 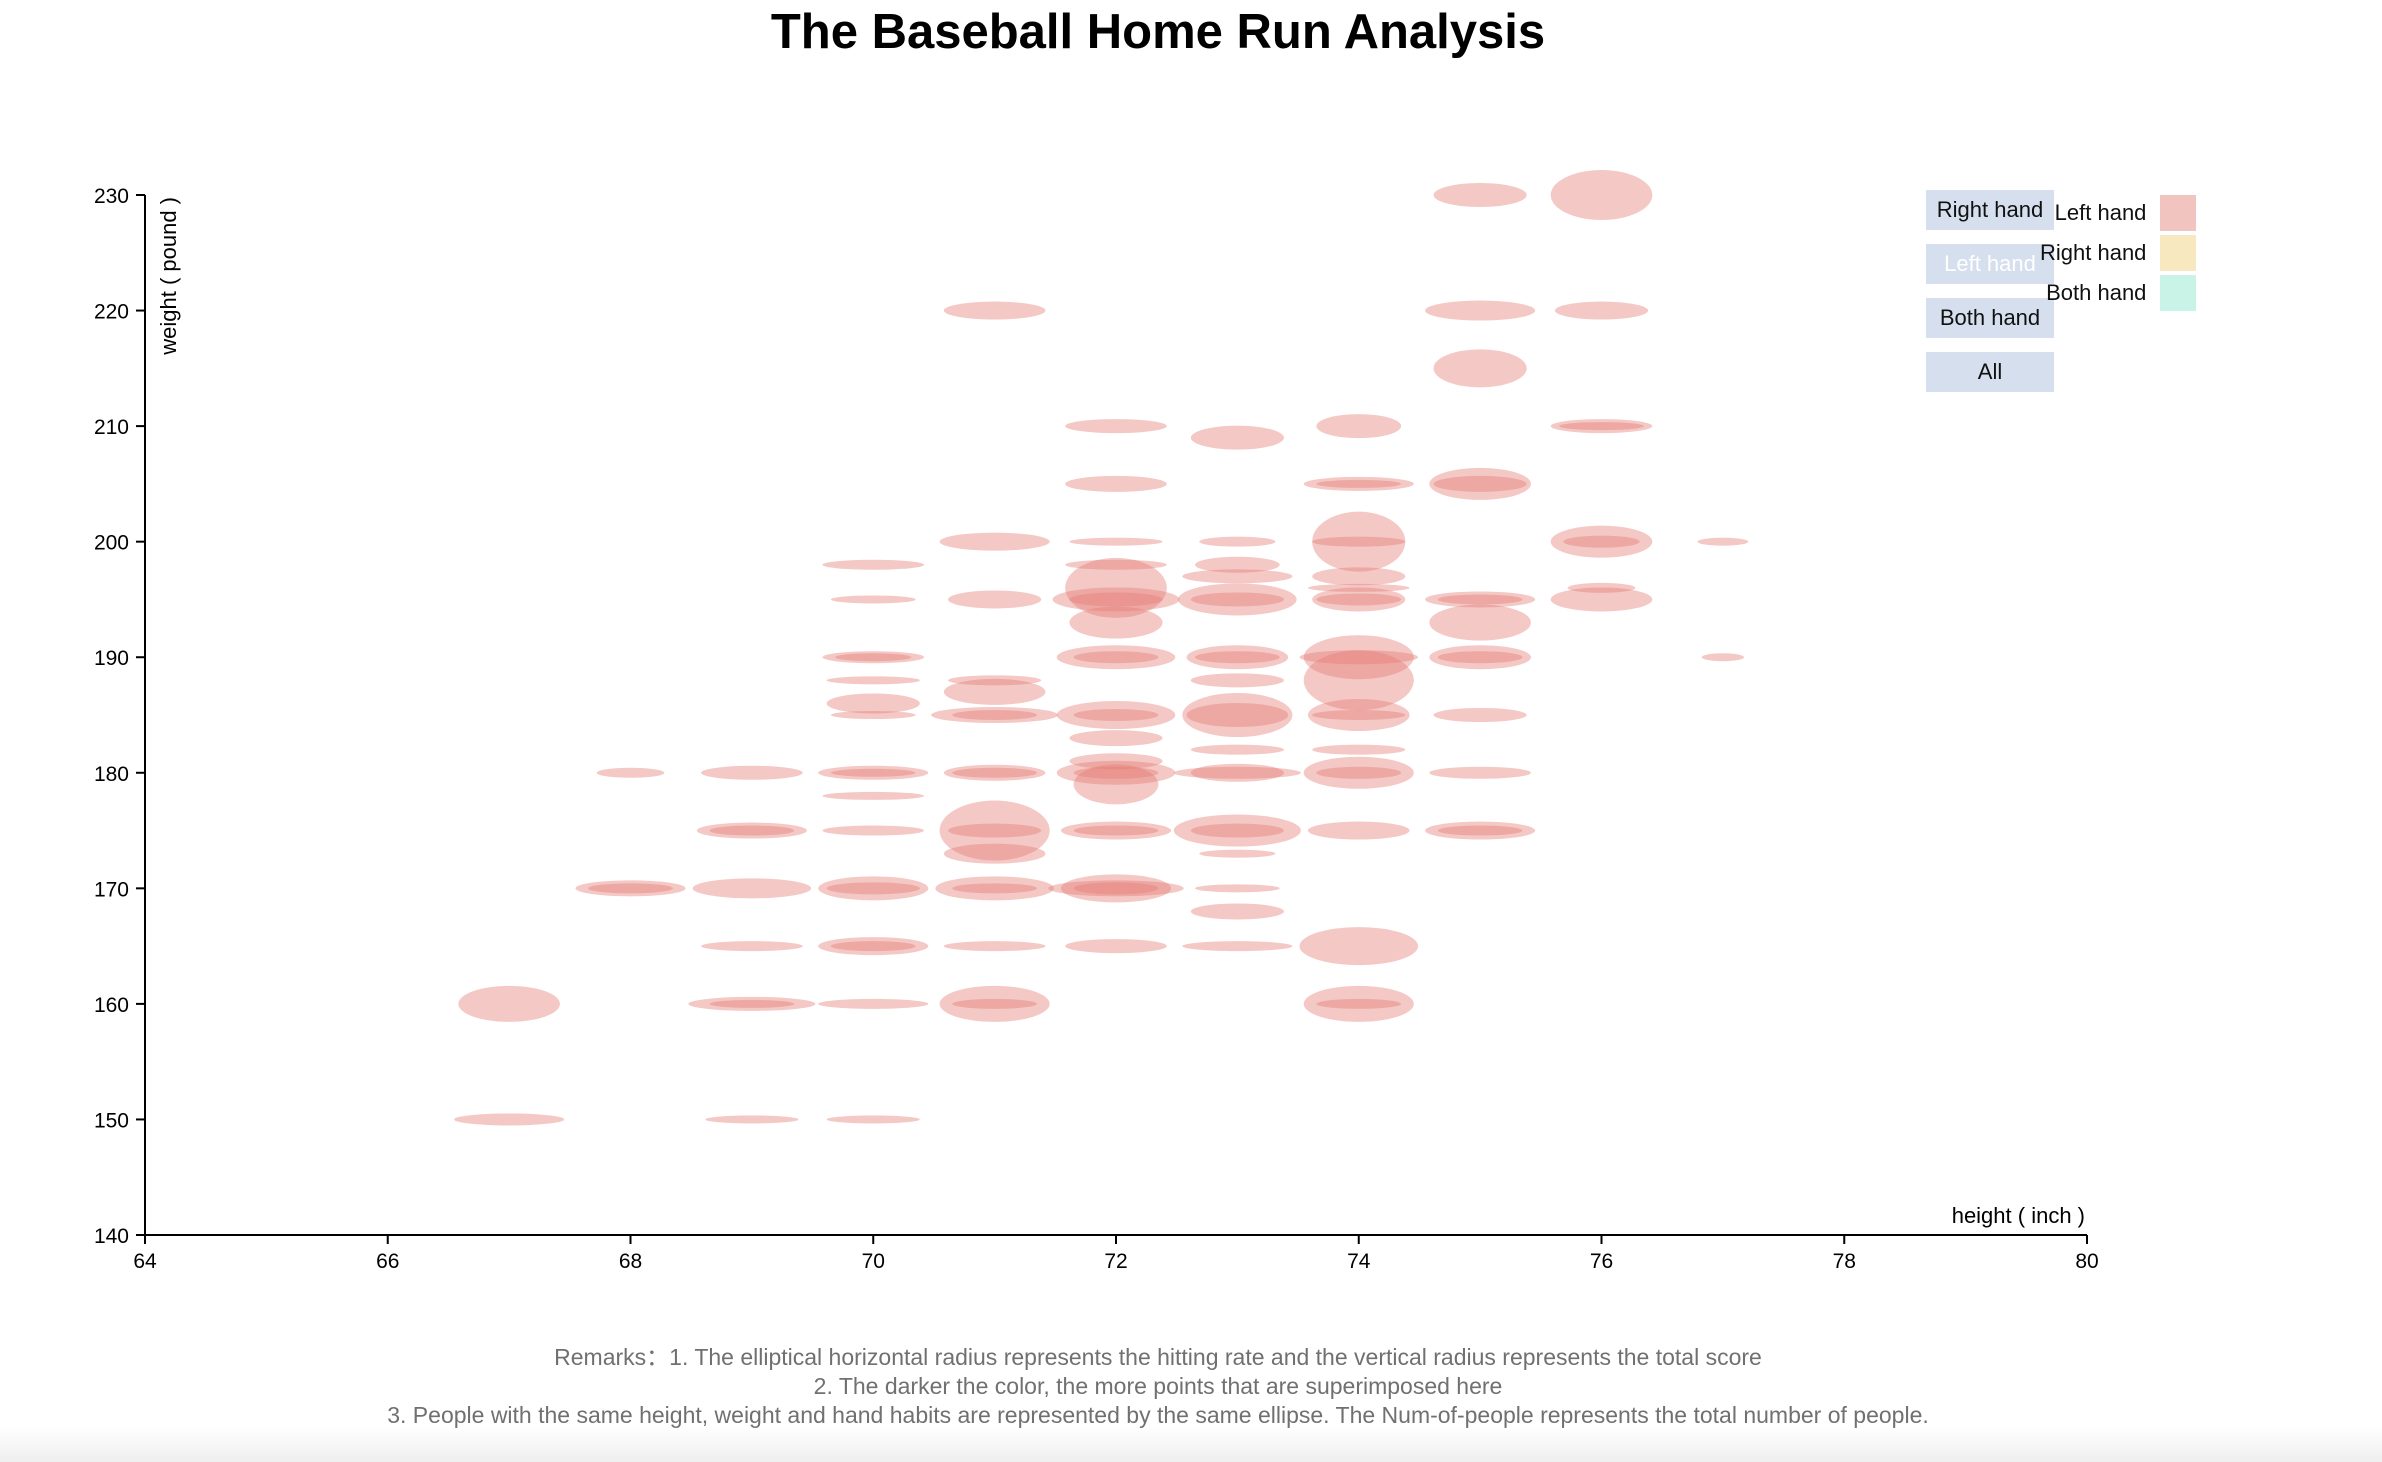 What do you see at coordinates (1990, 372) in the screenshot?
I see `filter-all-button: All` at bounding box center [1990, 372].